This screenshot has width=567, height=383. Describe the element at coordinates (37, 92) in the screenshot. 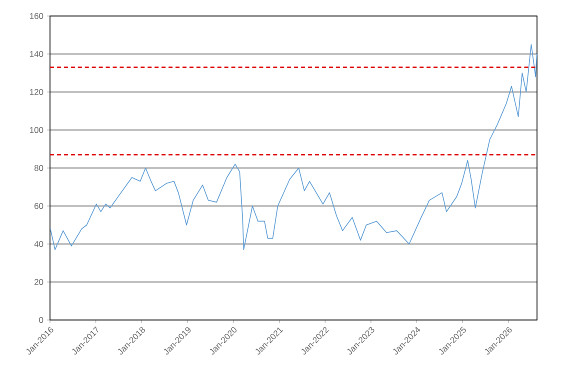

I see `y-tick-label: 120` at that location.